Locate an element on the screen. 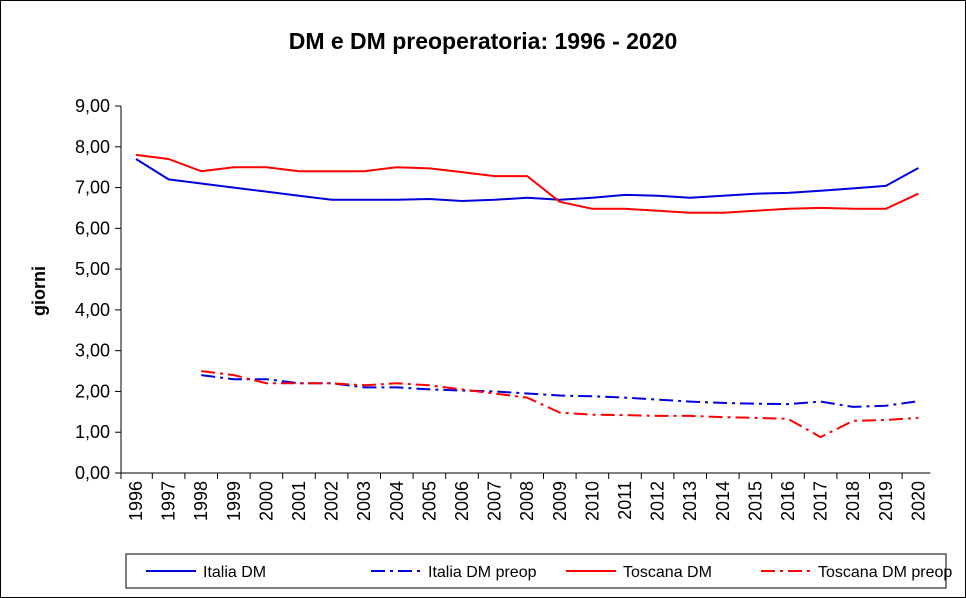 The image size is (966, 598). y-tick-label: 9,00 is located at coordinates (92, 106).